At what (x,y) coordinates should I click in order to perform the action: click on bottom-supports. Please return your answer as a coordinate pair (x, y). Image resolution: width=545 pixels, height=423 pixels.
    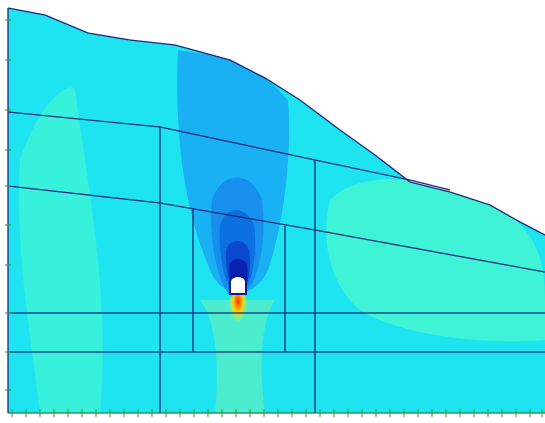
    Looking at the image, I should click on (276, 413).